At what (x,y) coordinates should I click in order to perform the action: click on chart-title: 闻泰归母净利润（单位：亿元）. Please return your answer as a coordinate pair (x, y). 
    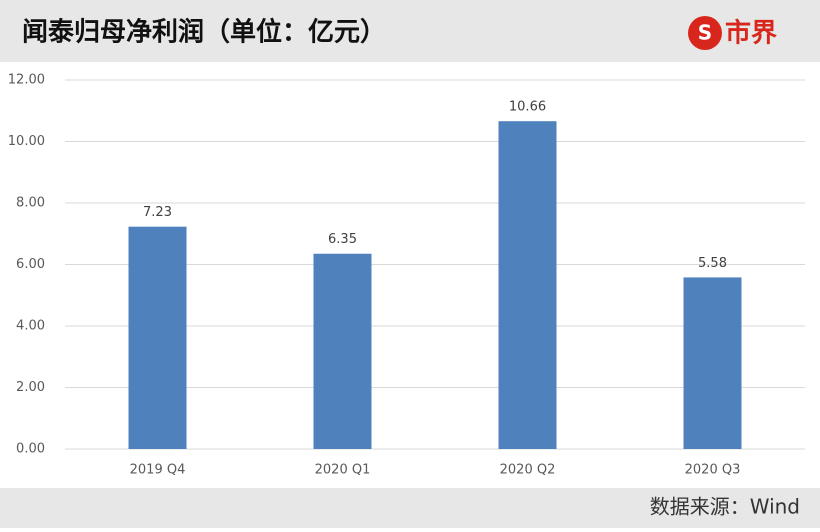
    Looking at the image, I should click on (204, 32).